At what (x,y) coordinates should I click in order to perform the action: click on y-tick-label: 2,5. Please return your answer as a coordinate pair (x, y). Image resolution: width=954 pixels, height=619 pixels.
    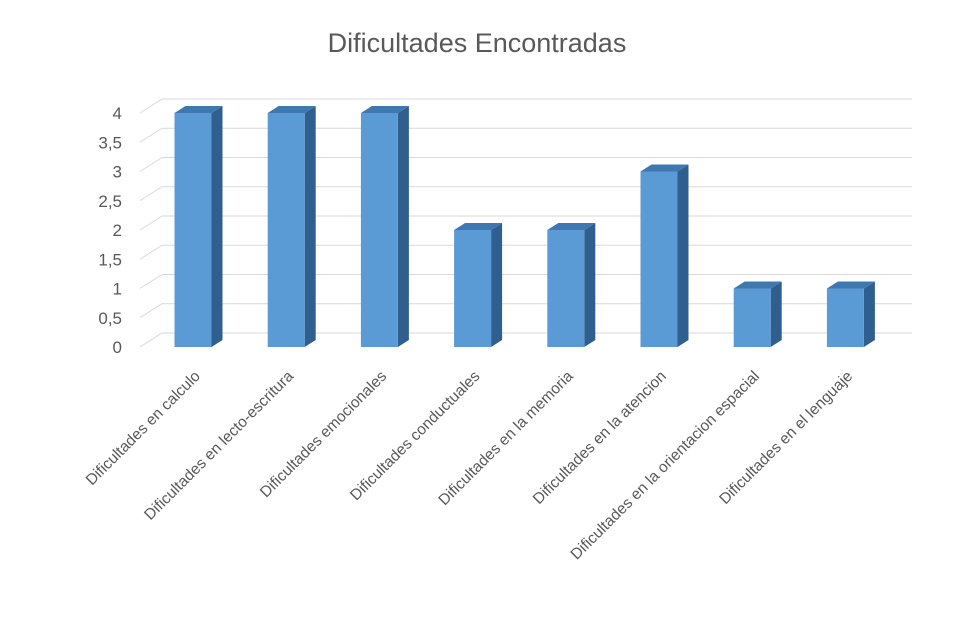
    Looking at the image, I should click on (110, 201).